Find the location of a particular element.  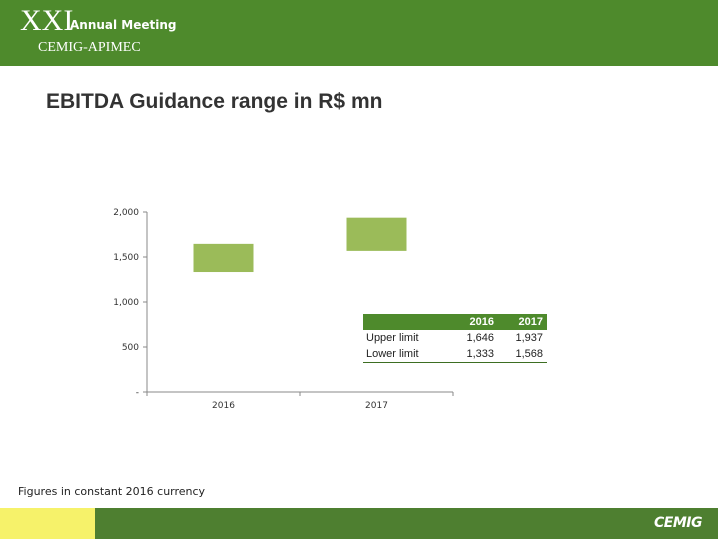

table-header-cell: 2016 is located at coordinates (481, 322).